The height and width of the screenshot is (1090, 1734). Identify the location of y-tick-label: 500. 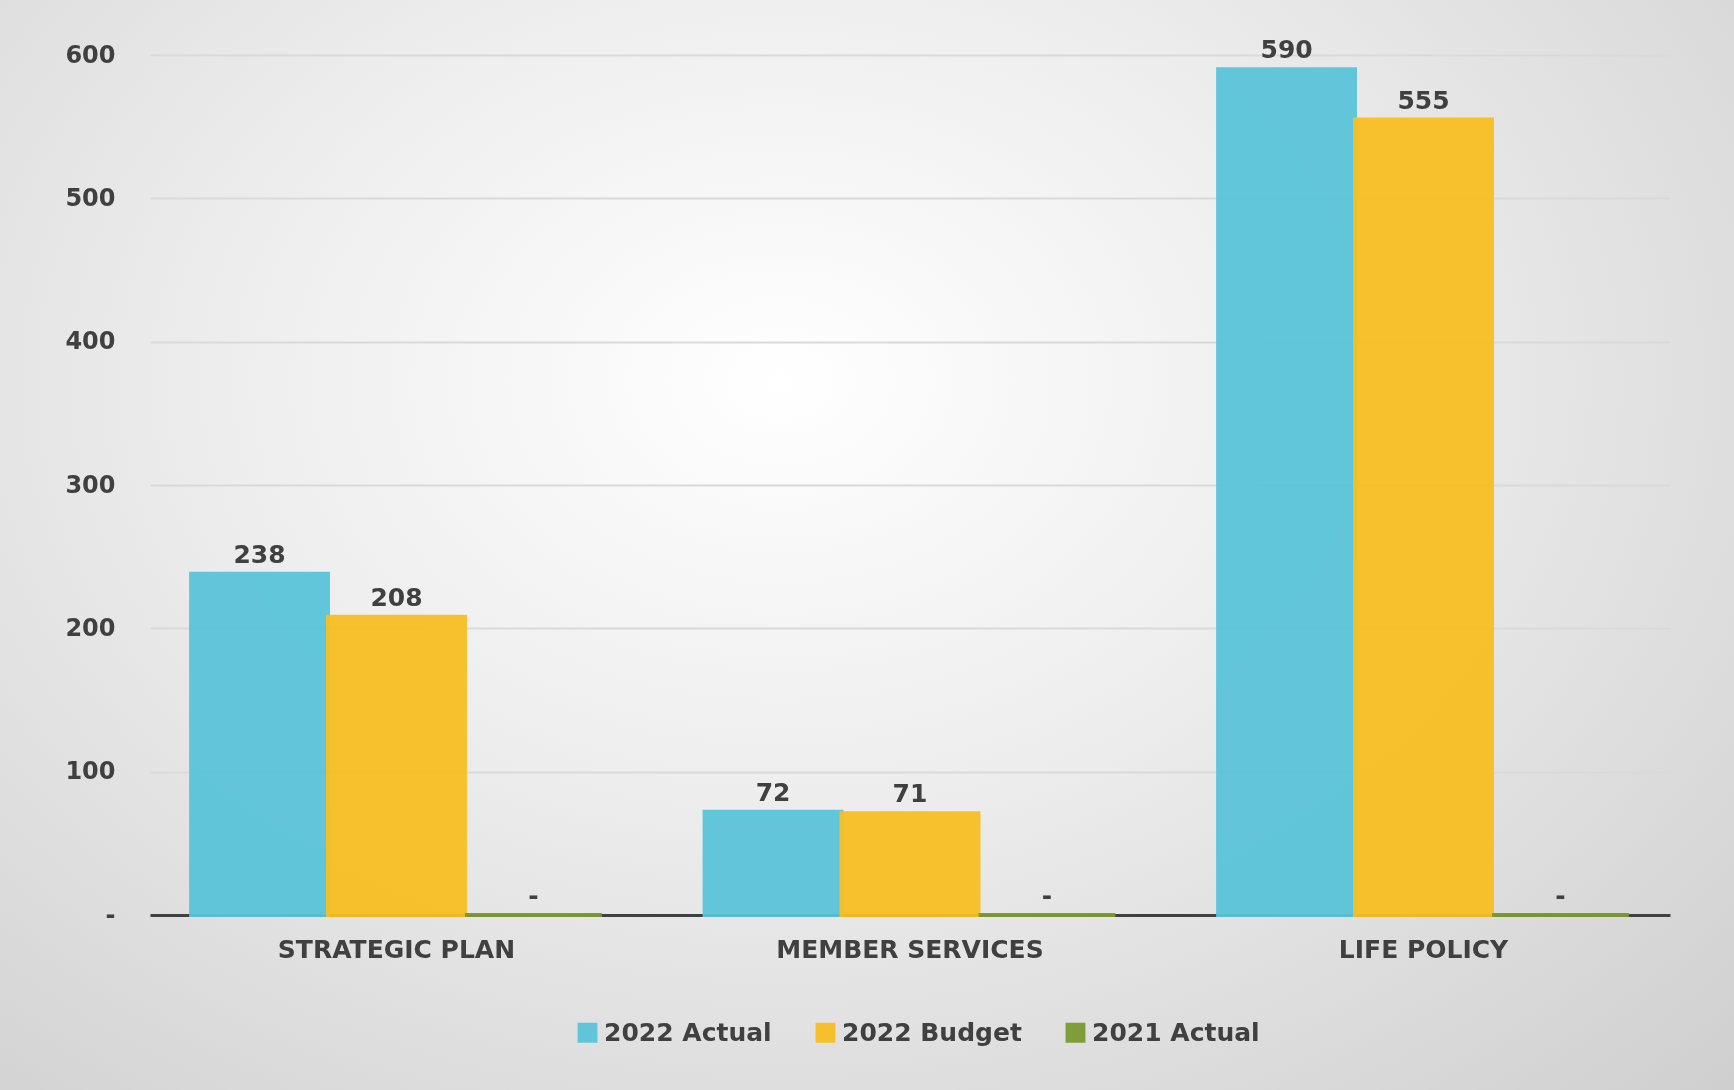
(90, 197).